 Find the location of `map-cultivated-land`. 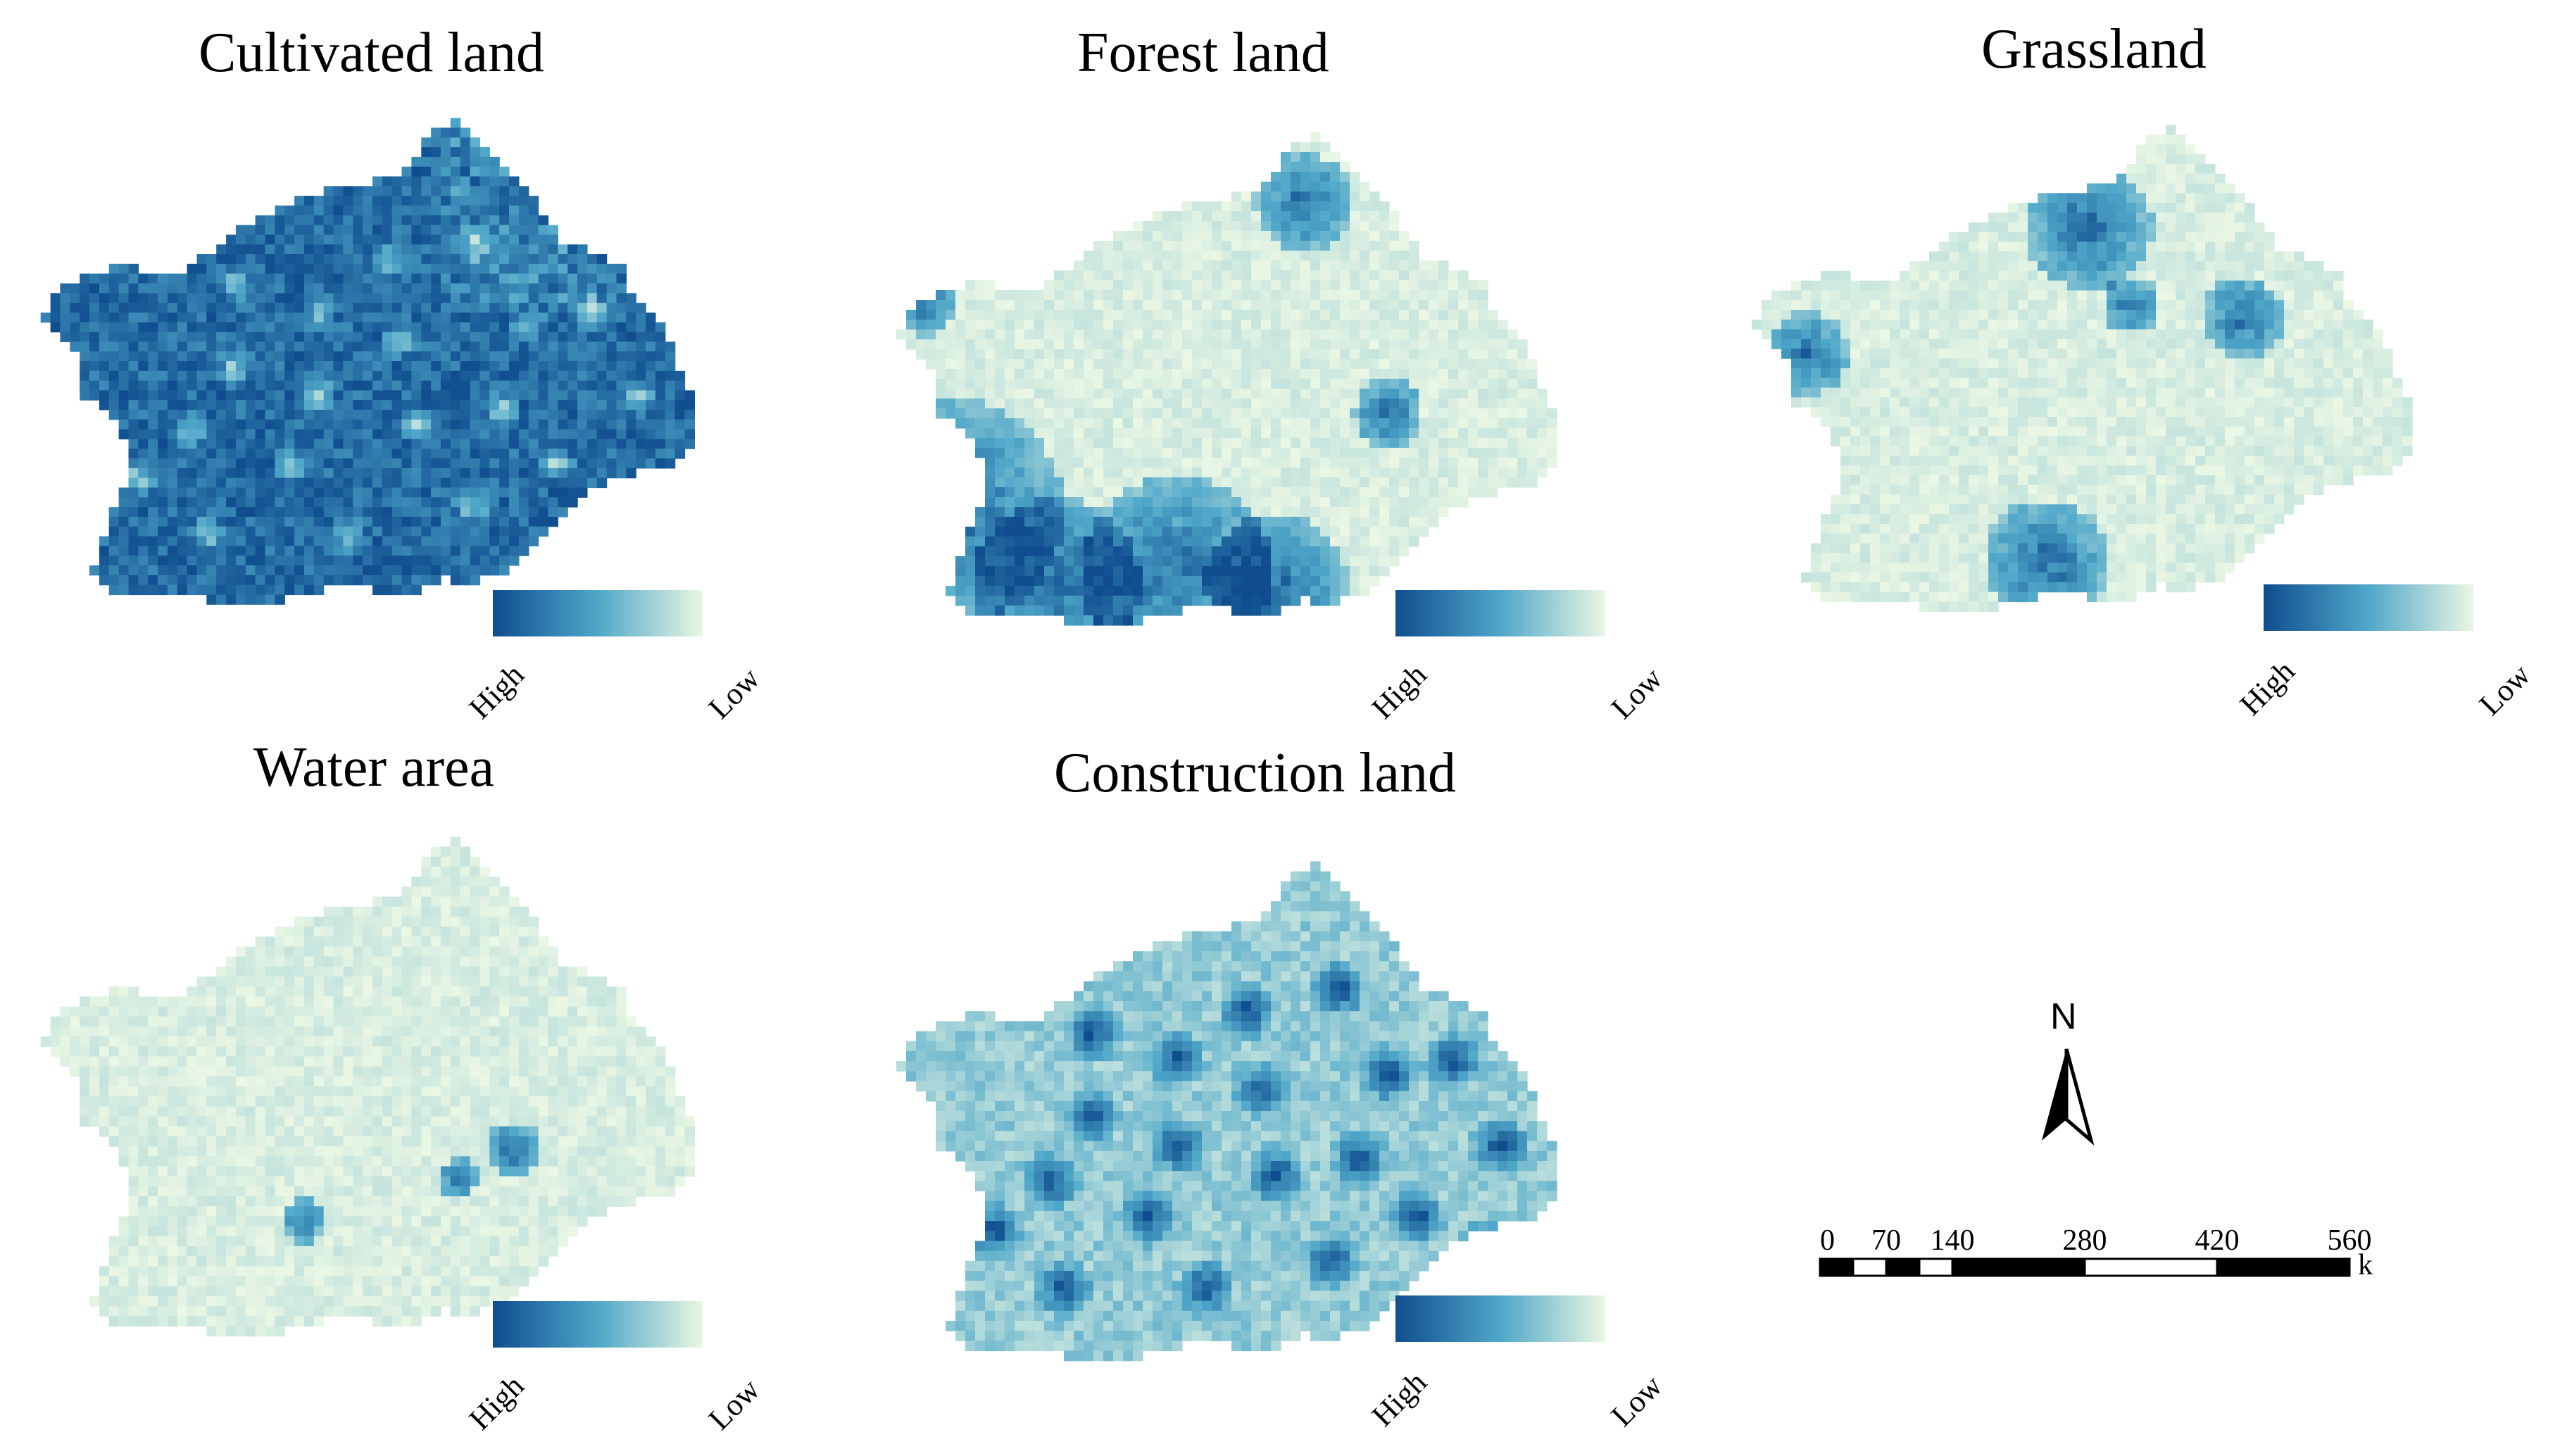

map-cultivated-land is located at coordinates (367, 361).